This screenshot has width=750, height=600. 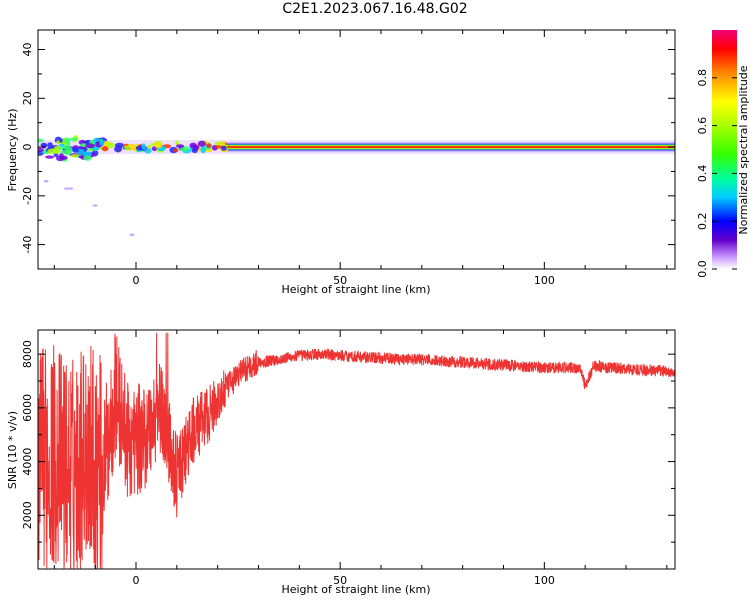 What do you see at coordinates (136, 580) in the screenshot?
I see `snr-x-tick-label: 0` at bounding box center [136, 580].